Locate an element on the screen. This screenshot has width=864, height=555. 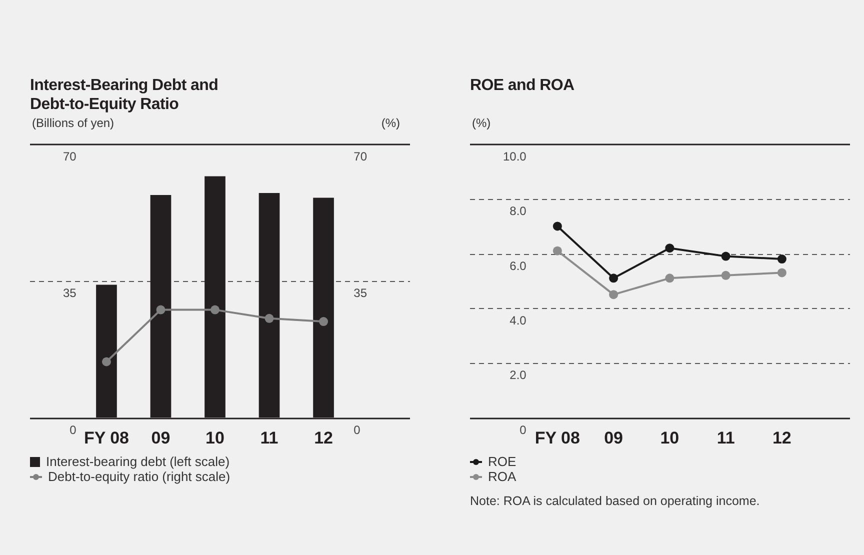
y-tick-label: 2.0 is located at coordinates (518, 375).